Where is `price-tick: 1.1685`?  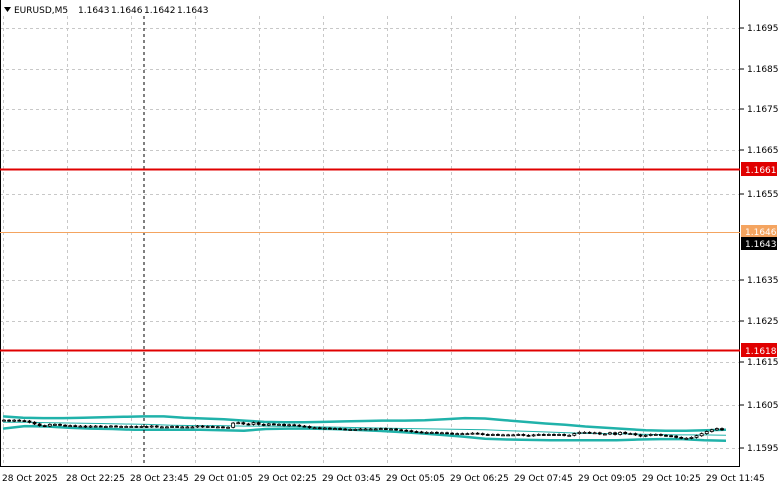 price-tick: 1.1685 is located at coordinates (763, 70).